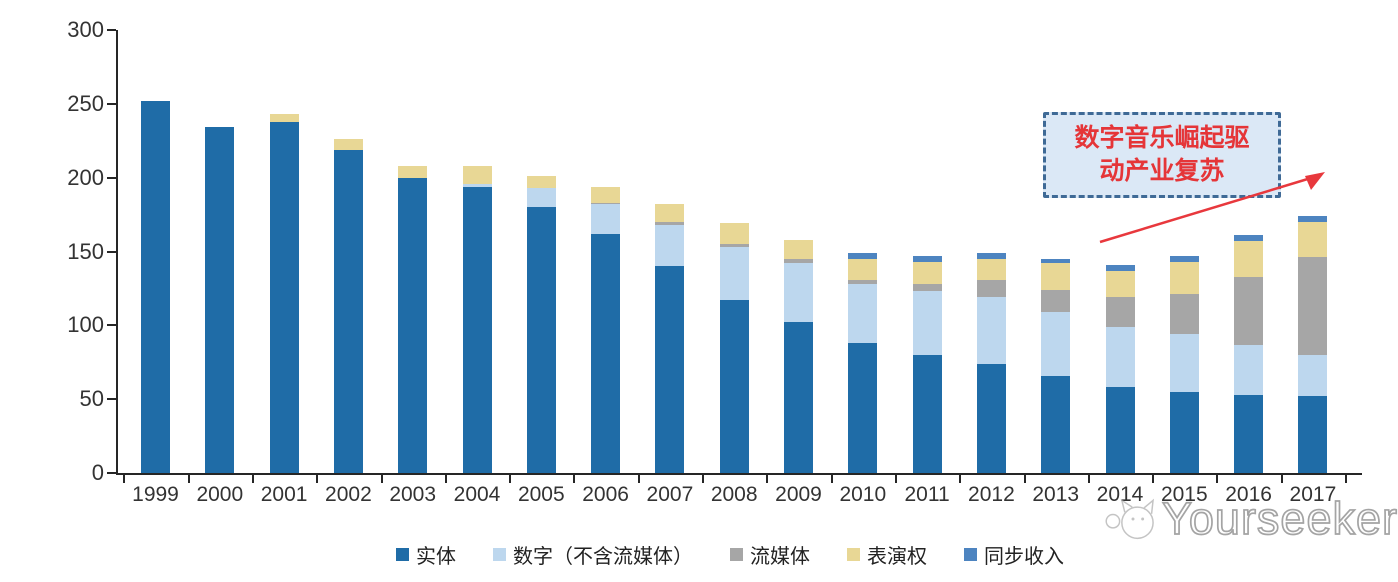  I want to click on bar-segment-2007-digital-ex-streaming, so click(670, 245).